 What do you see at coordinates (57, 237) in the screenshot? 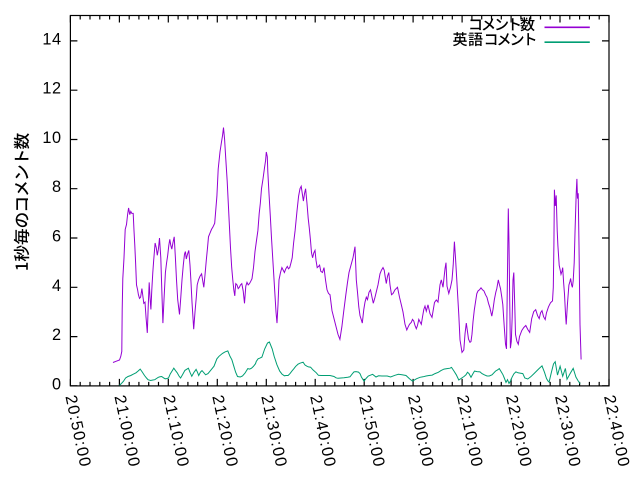
I see `svg-text: 6` at bounding box center [57, 237].